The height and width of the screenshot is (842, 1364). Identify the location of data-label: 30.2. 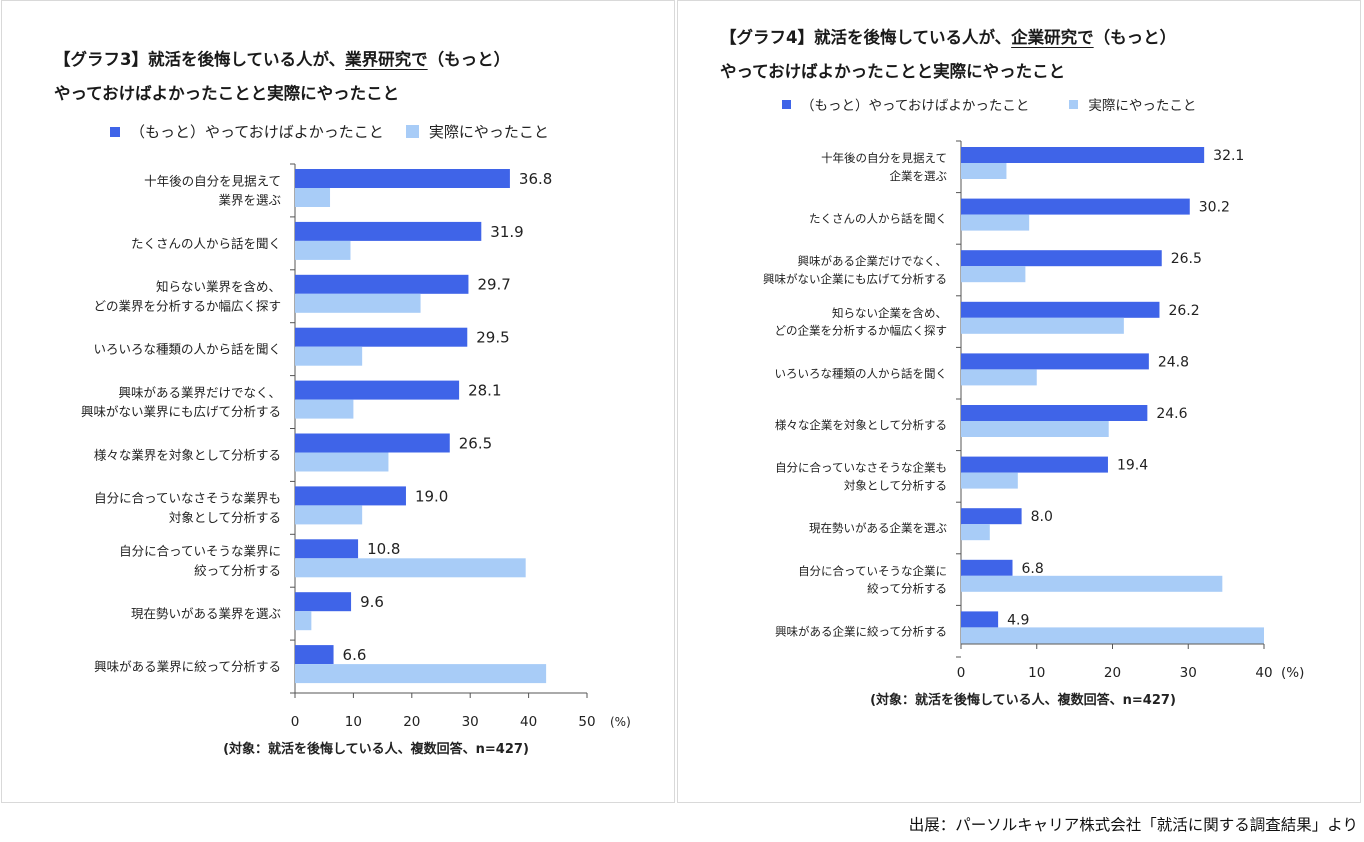
(1214, 208).